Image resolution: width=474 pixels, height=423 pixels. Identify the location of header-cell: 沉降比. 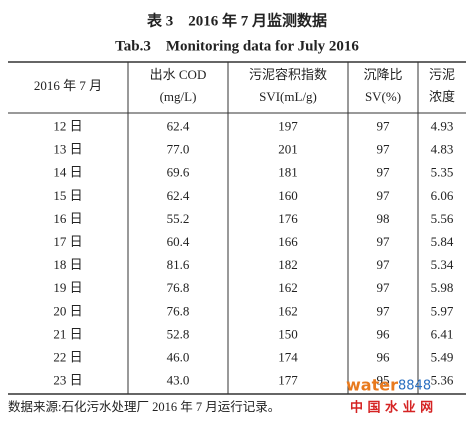
(382, 74).